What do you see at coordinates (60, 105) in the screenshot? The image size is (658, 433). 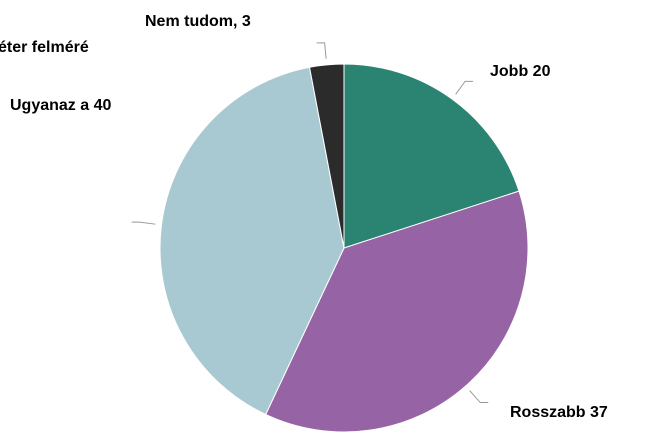 I see `data-label: Ugyanaz a 40` at bounding box center [60, 105].